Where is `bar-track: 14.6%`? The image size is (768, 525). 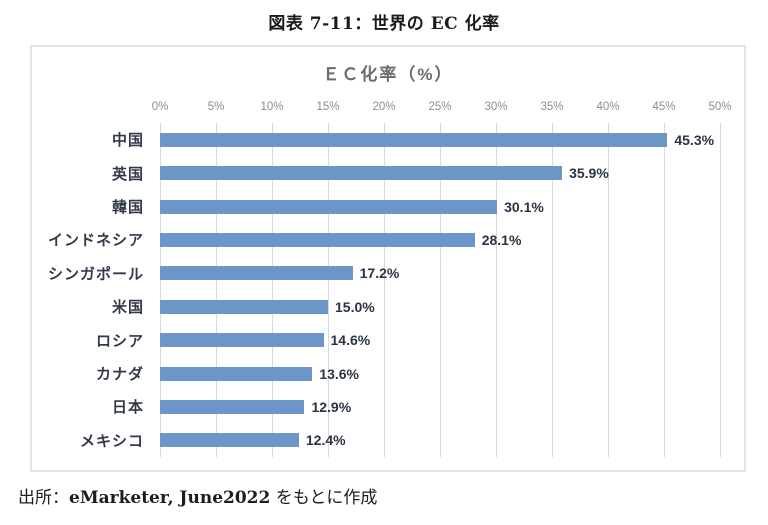
bar-track: 14.6% is located at coordinates (440, 340).